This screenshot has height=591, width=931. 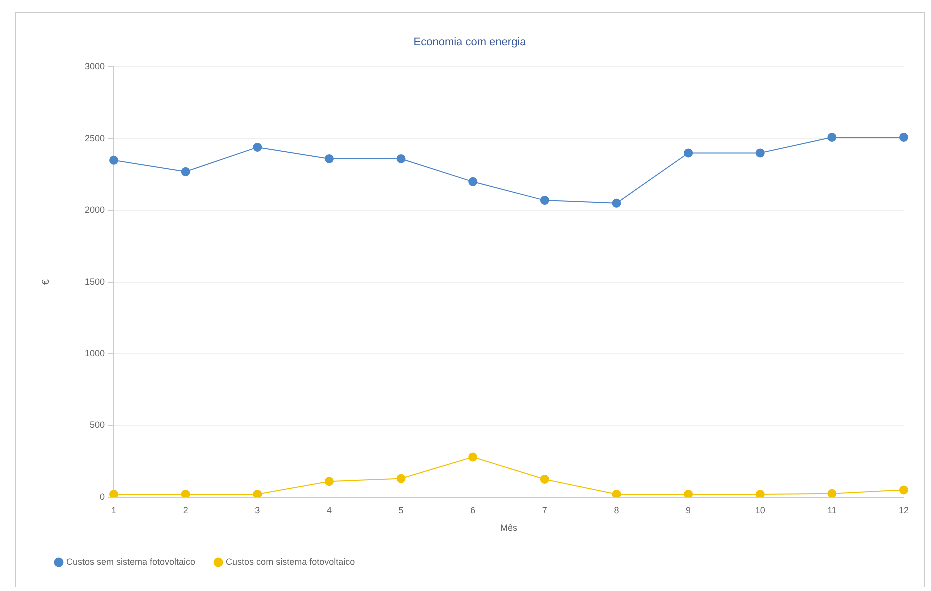 What do you see at coordinates (95, 281) in the screenshot?
I see `y-tick-label: 1500` at bounding box center [95, 281].